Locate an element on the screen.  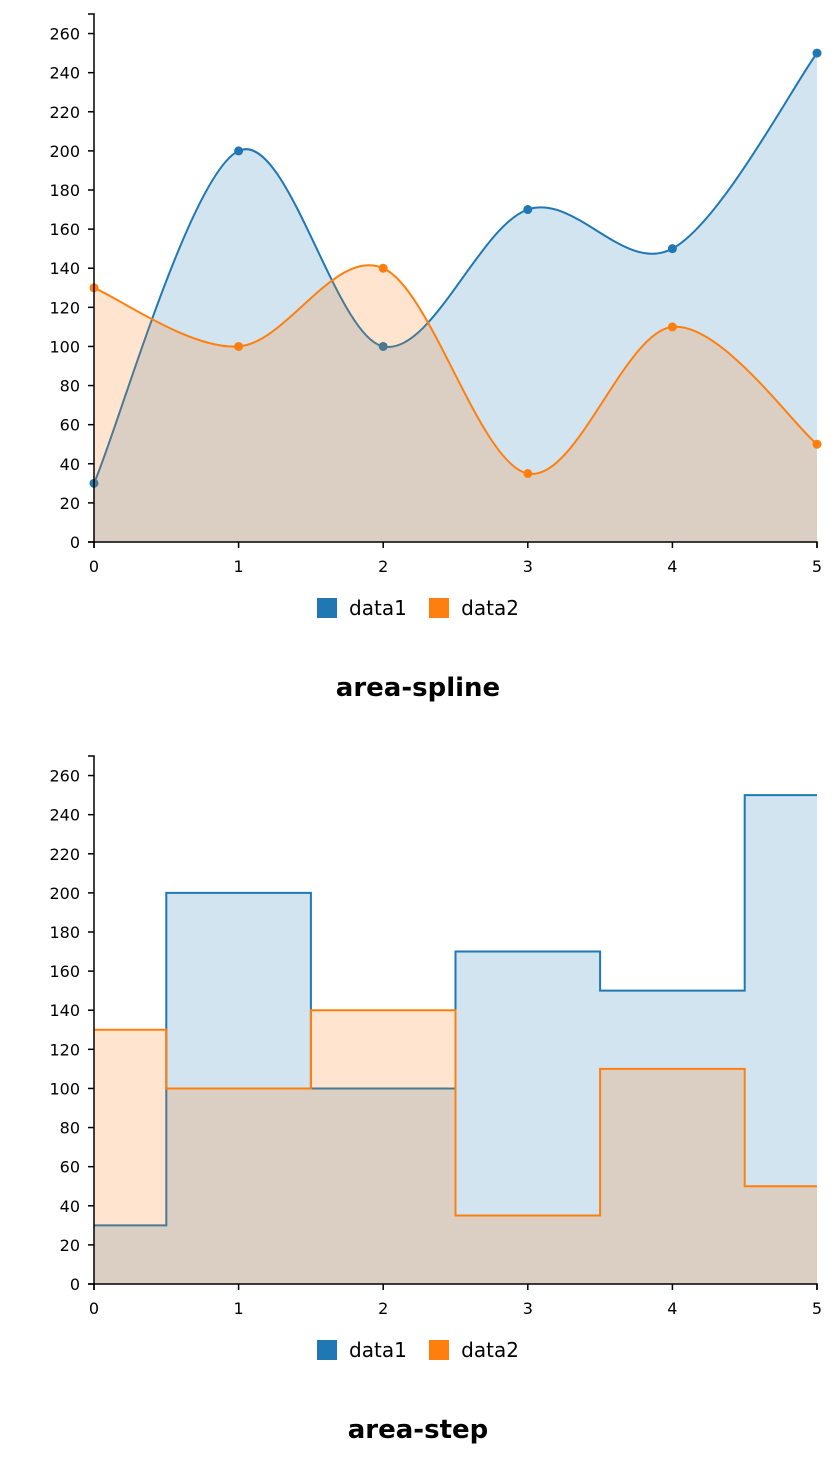
line-data2 is located at coordinates (455, 1113).